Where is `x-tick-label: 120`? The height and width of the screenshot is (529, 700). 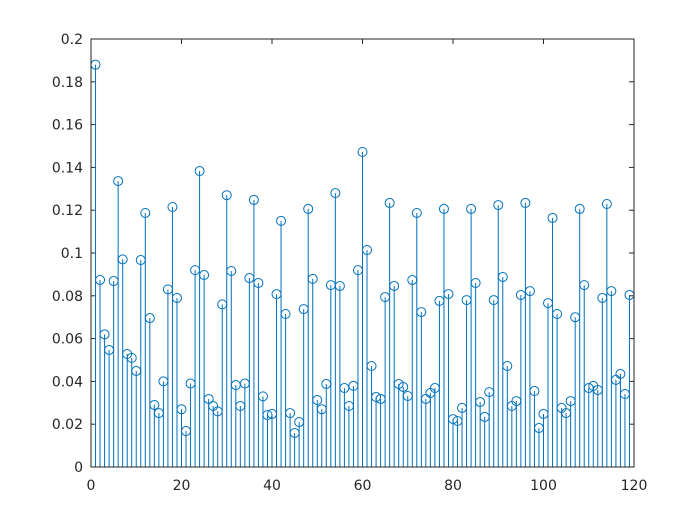
x-tick-label: 120 is located at coordinates (634, 486).